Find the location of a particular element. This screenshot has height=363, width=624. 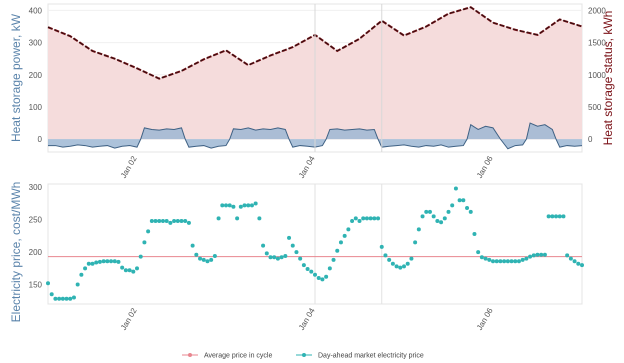

top-left-tick-label: 400 is located at coordinates (36, 10).